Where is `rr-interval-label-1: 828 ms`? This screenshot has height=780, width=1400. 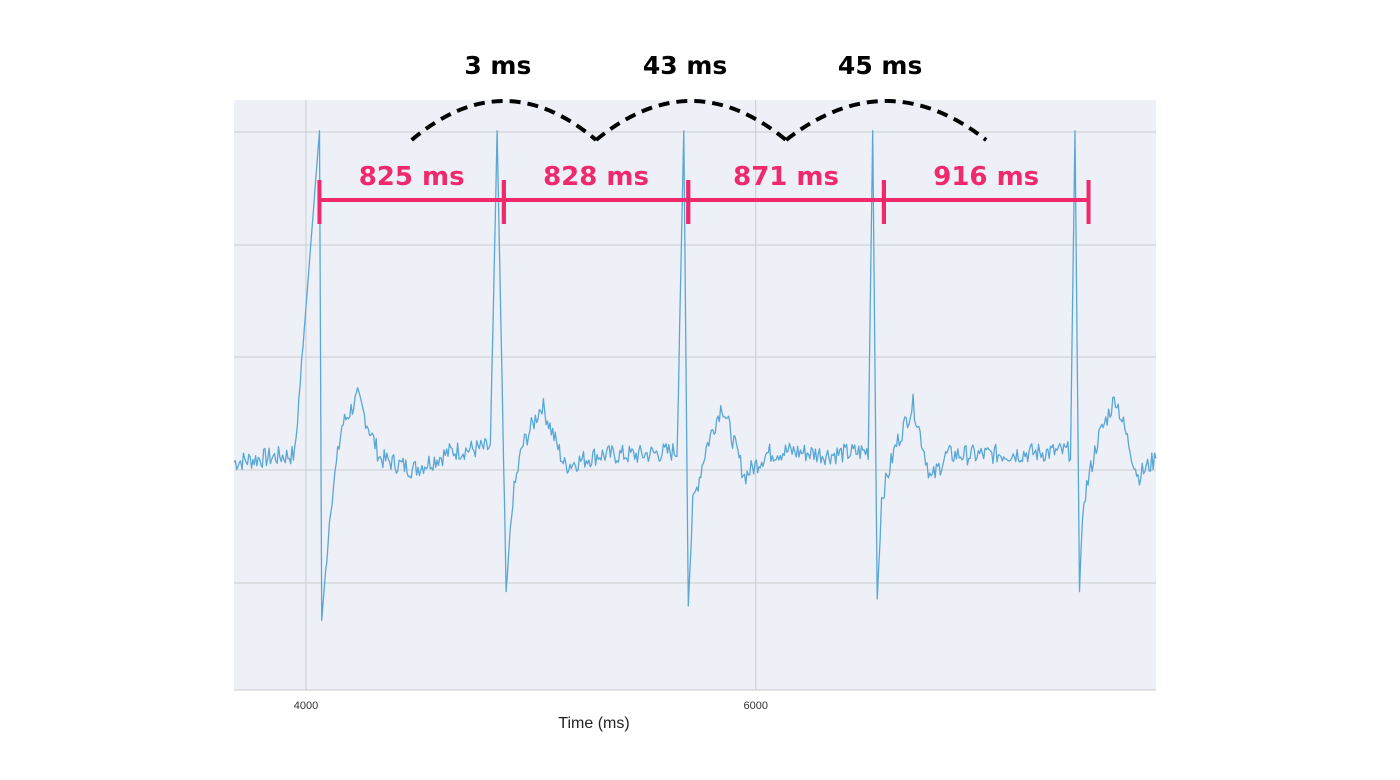
rr-interval-label-1: 828 ms is located at coordinates (596, 177).